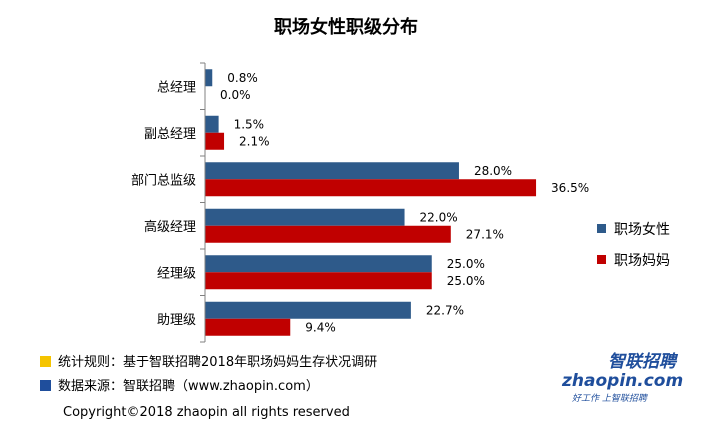 The width and height of the screenshot is (701, 436). What do you see at coordinates (176, 320) in the screenshot?
I see `category-label: 助理级` at bounding box center [176, 320].